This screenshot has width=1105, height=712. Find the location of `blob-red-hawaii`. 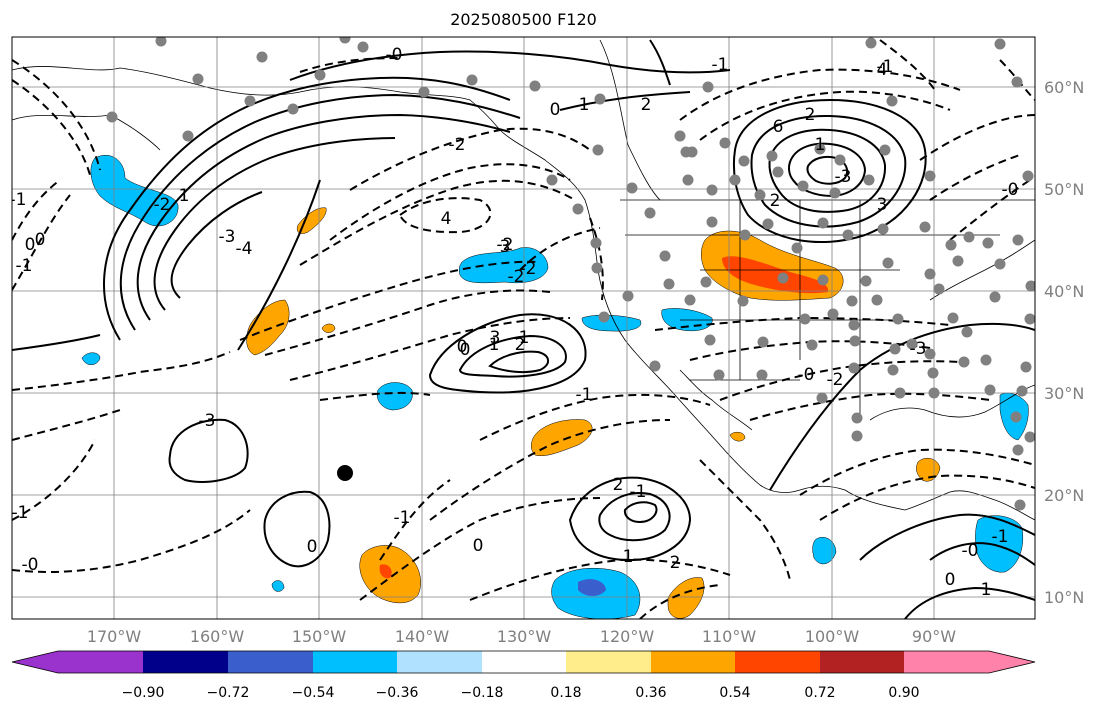

blob-red-hawaii is located at coordinates (385, 571).